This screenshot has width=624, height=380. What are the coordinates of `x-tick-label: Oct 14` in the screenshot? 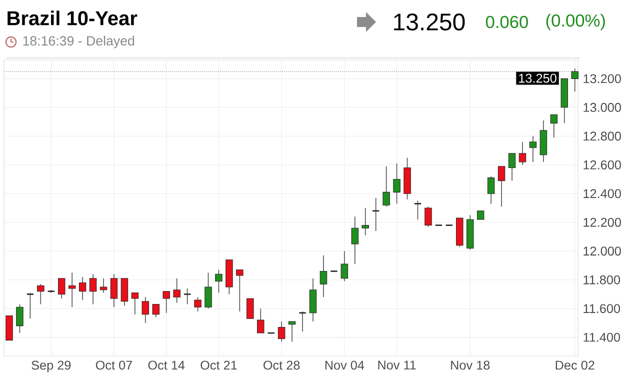 It's located at (166, 365).